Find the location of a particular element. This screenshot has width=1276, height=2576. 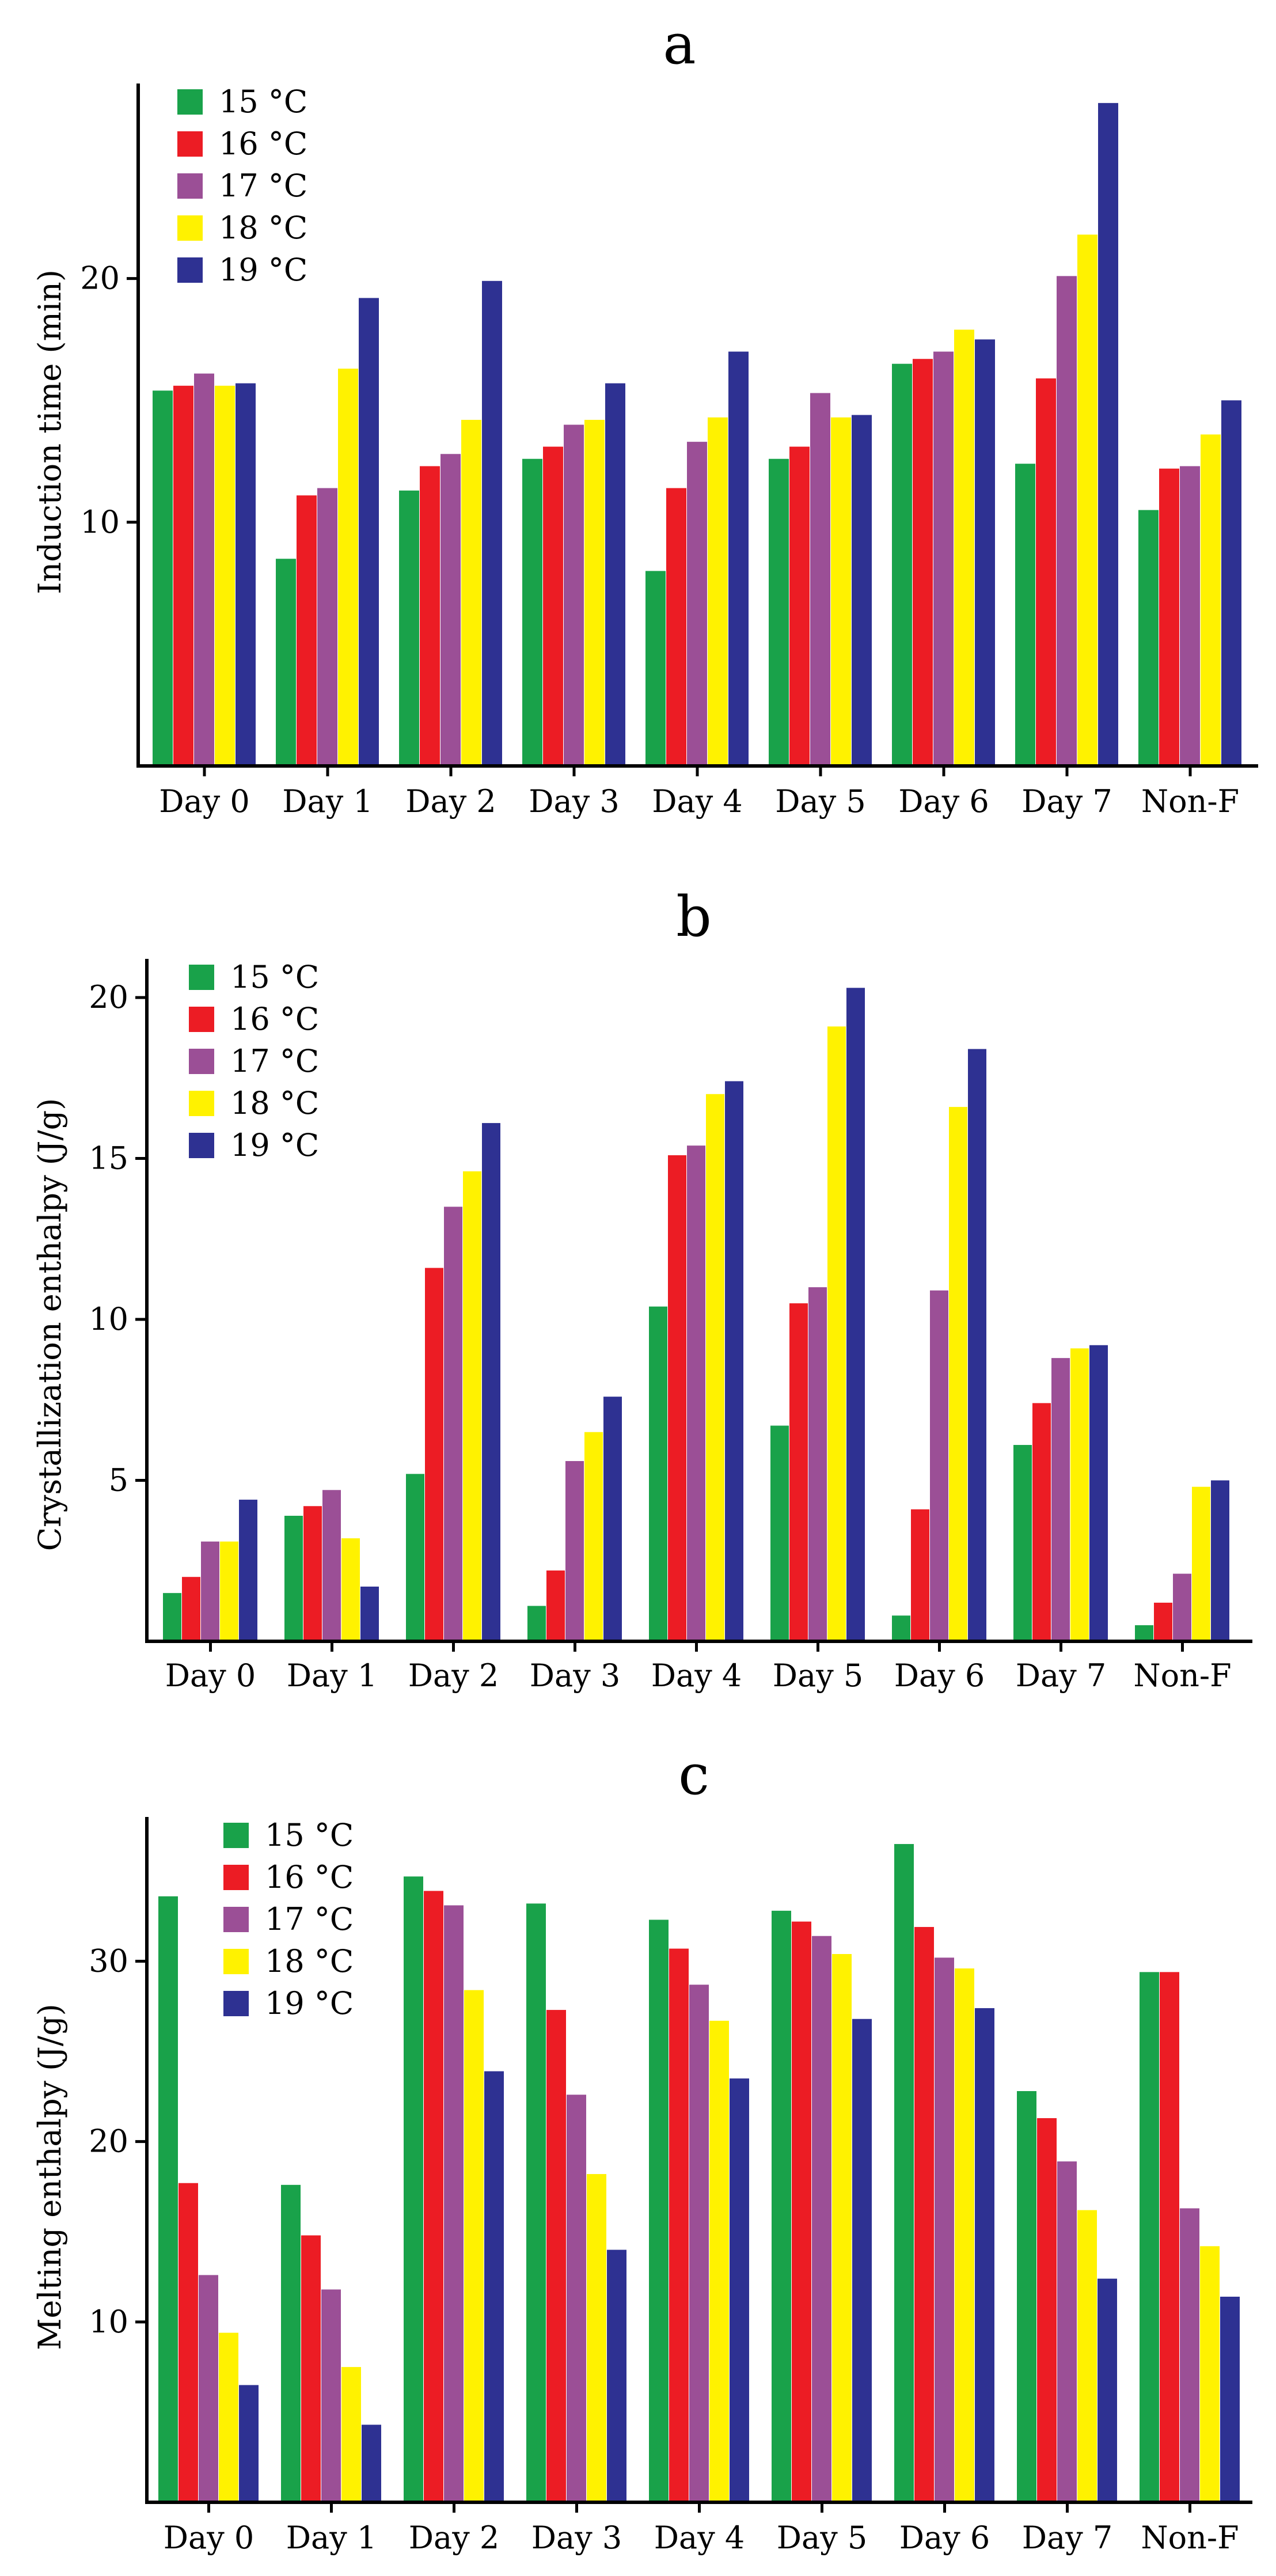

bar-c-day-6-s3 is located at coordinates (944, 2229).